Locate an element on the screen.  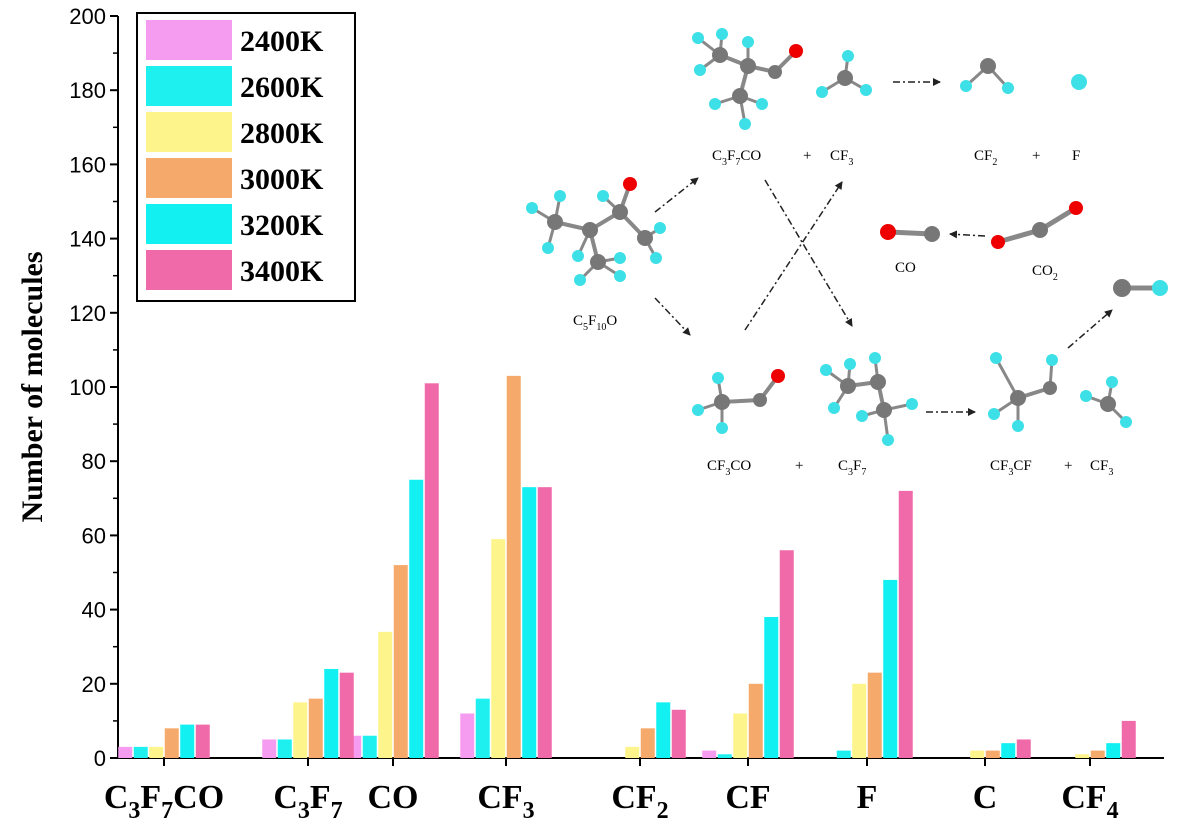
label-cf3-upper: CF3 is located at coordinates (841, 158).